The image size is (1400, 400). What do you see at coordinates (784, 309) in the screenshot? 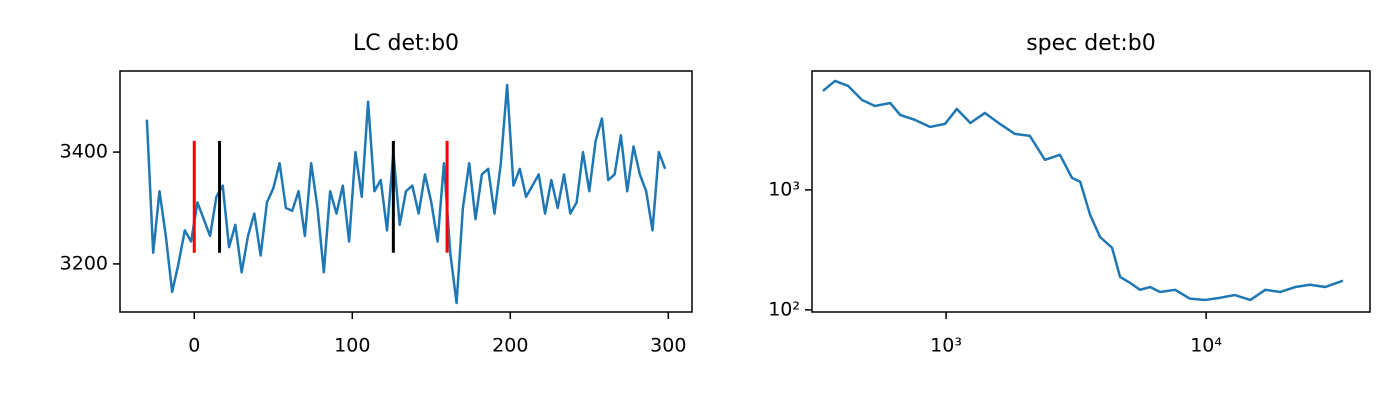
I see `y-tick-label: 10²` at bounding box center [784, 309].